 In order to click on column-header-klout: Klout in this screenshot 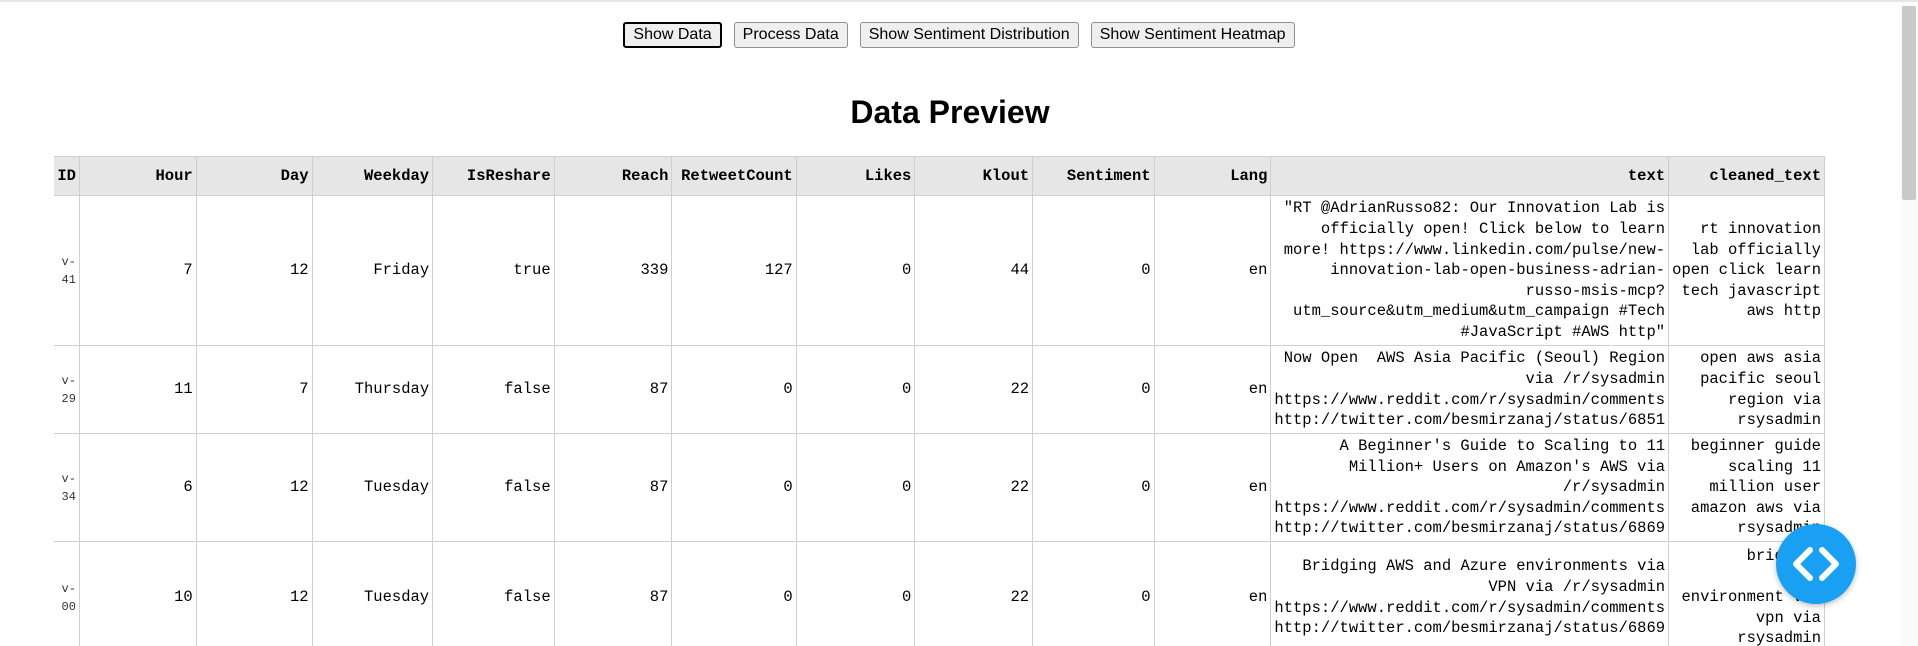, I will do `click(974, 176)`.